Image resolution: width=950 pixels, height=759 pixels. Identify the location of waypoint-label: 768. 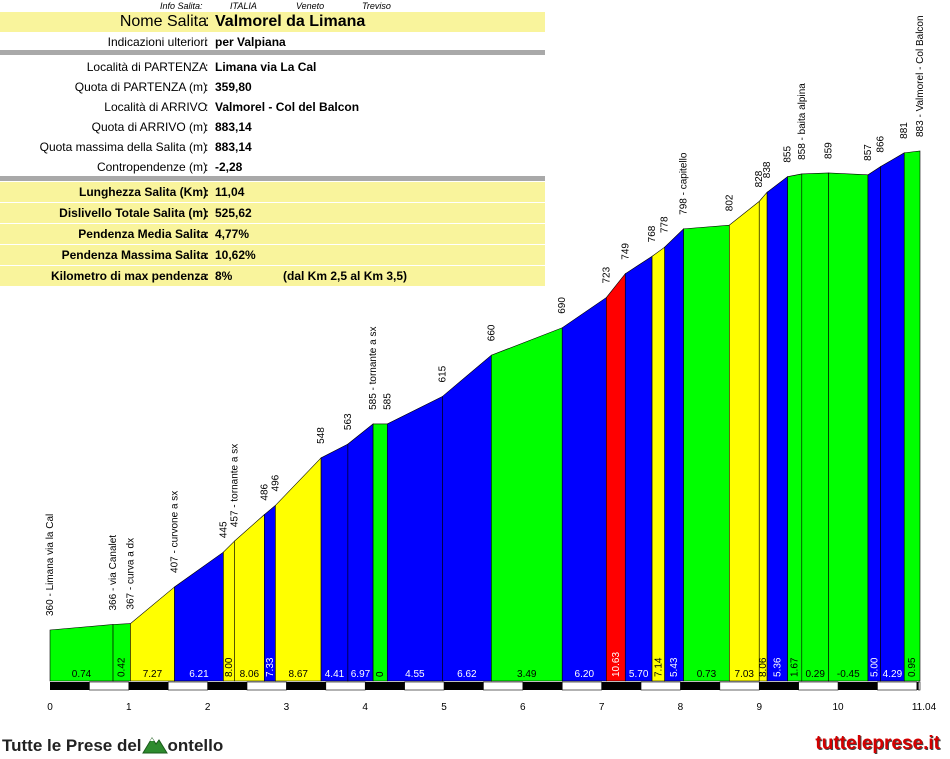
(652, 233).